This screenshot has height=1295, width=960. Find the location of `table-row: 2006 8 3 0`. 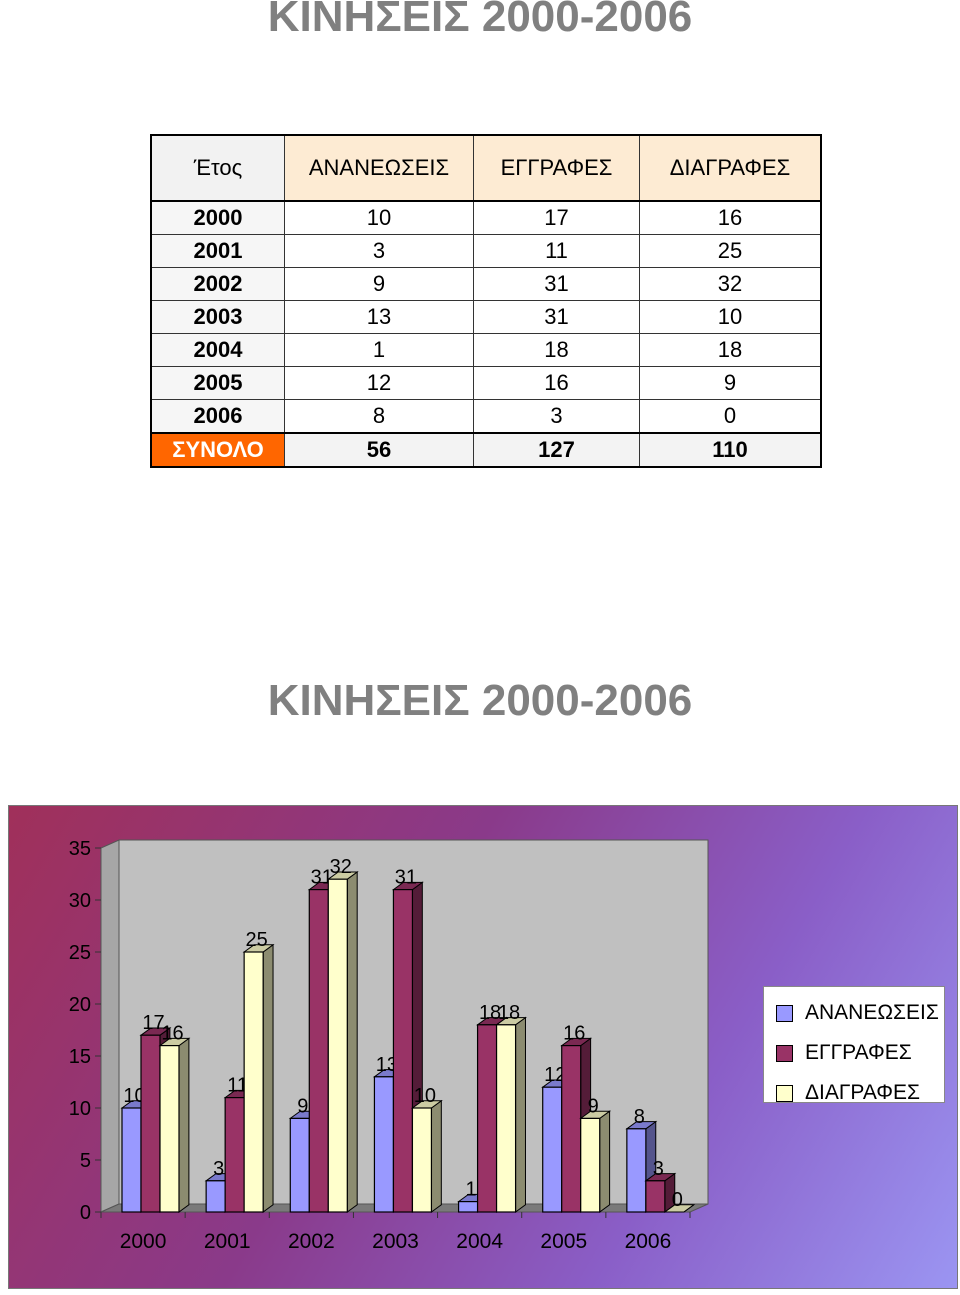

table-row: 2006 8 3 0 is located at coordinates (486, 416).